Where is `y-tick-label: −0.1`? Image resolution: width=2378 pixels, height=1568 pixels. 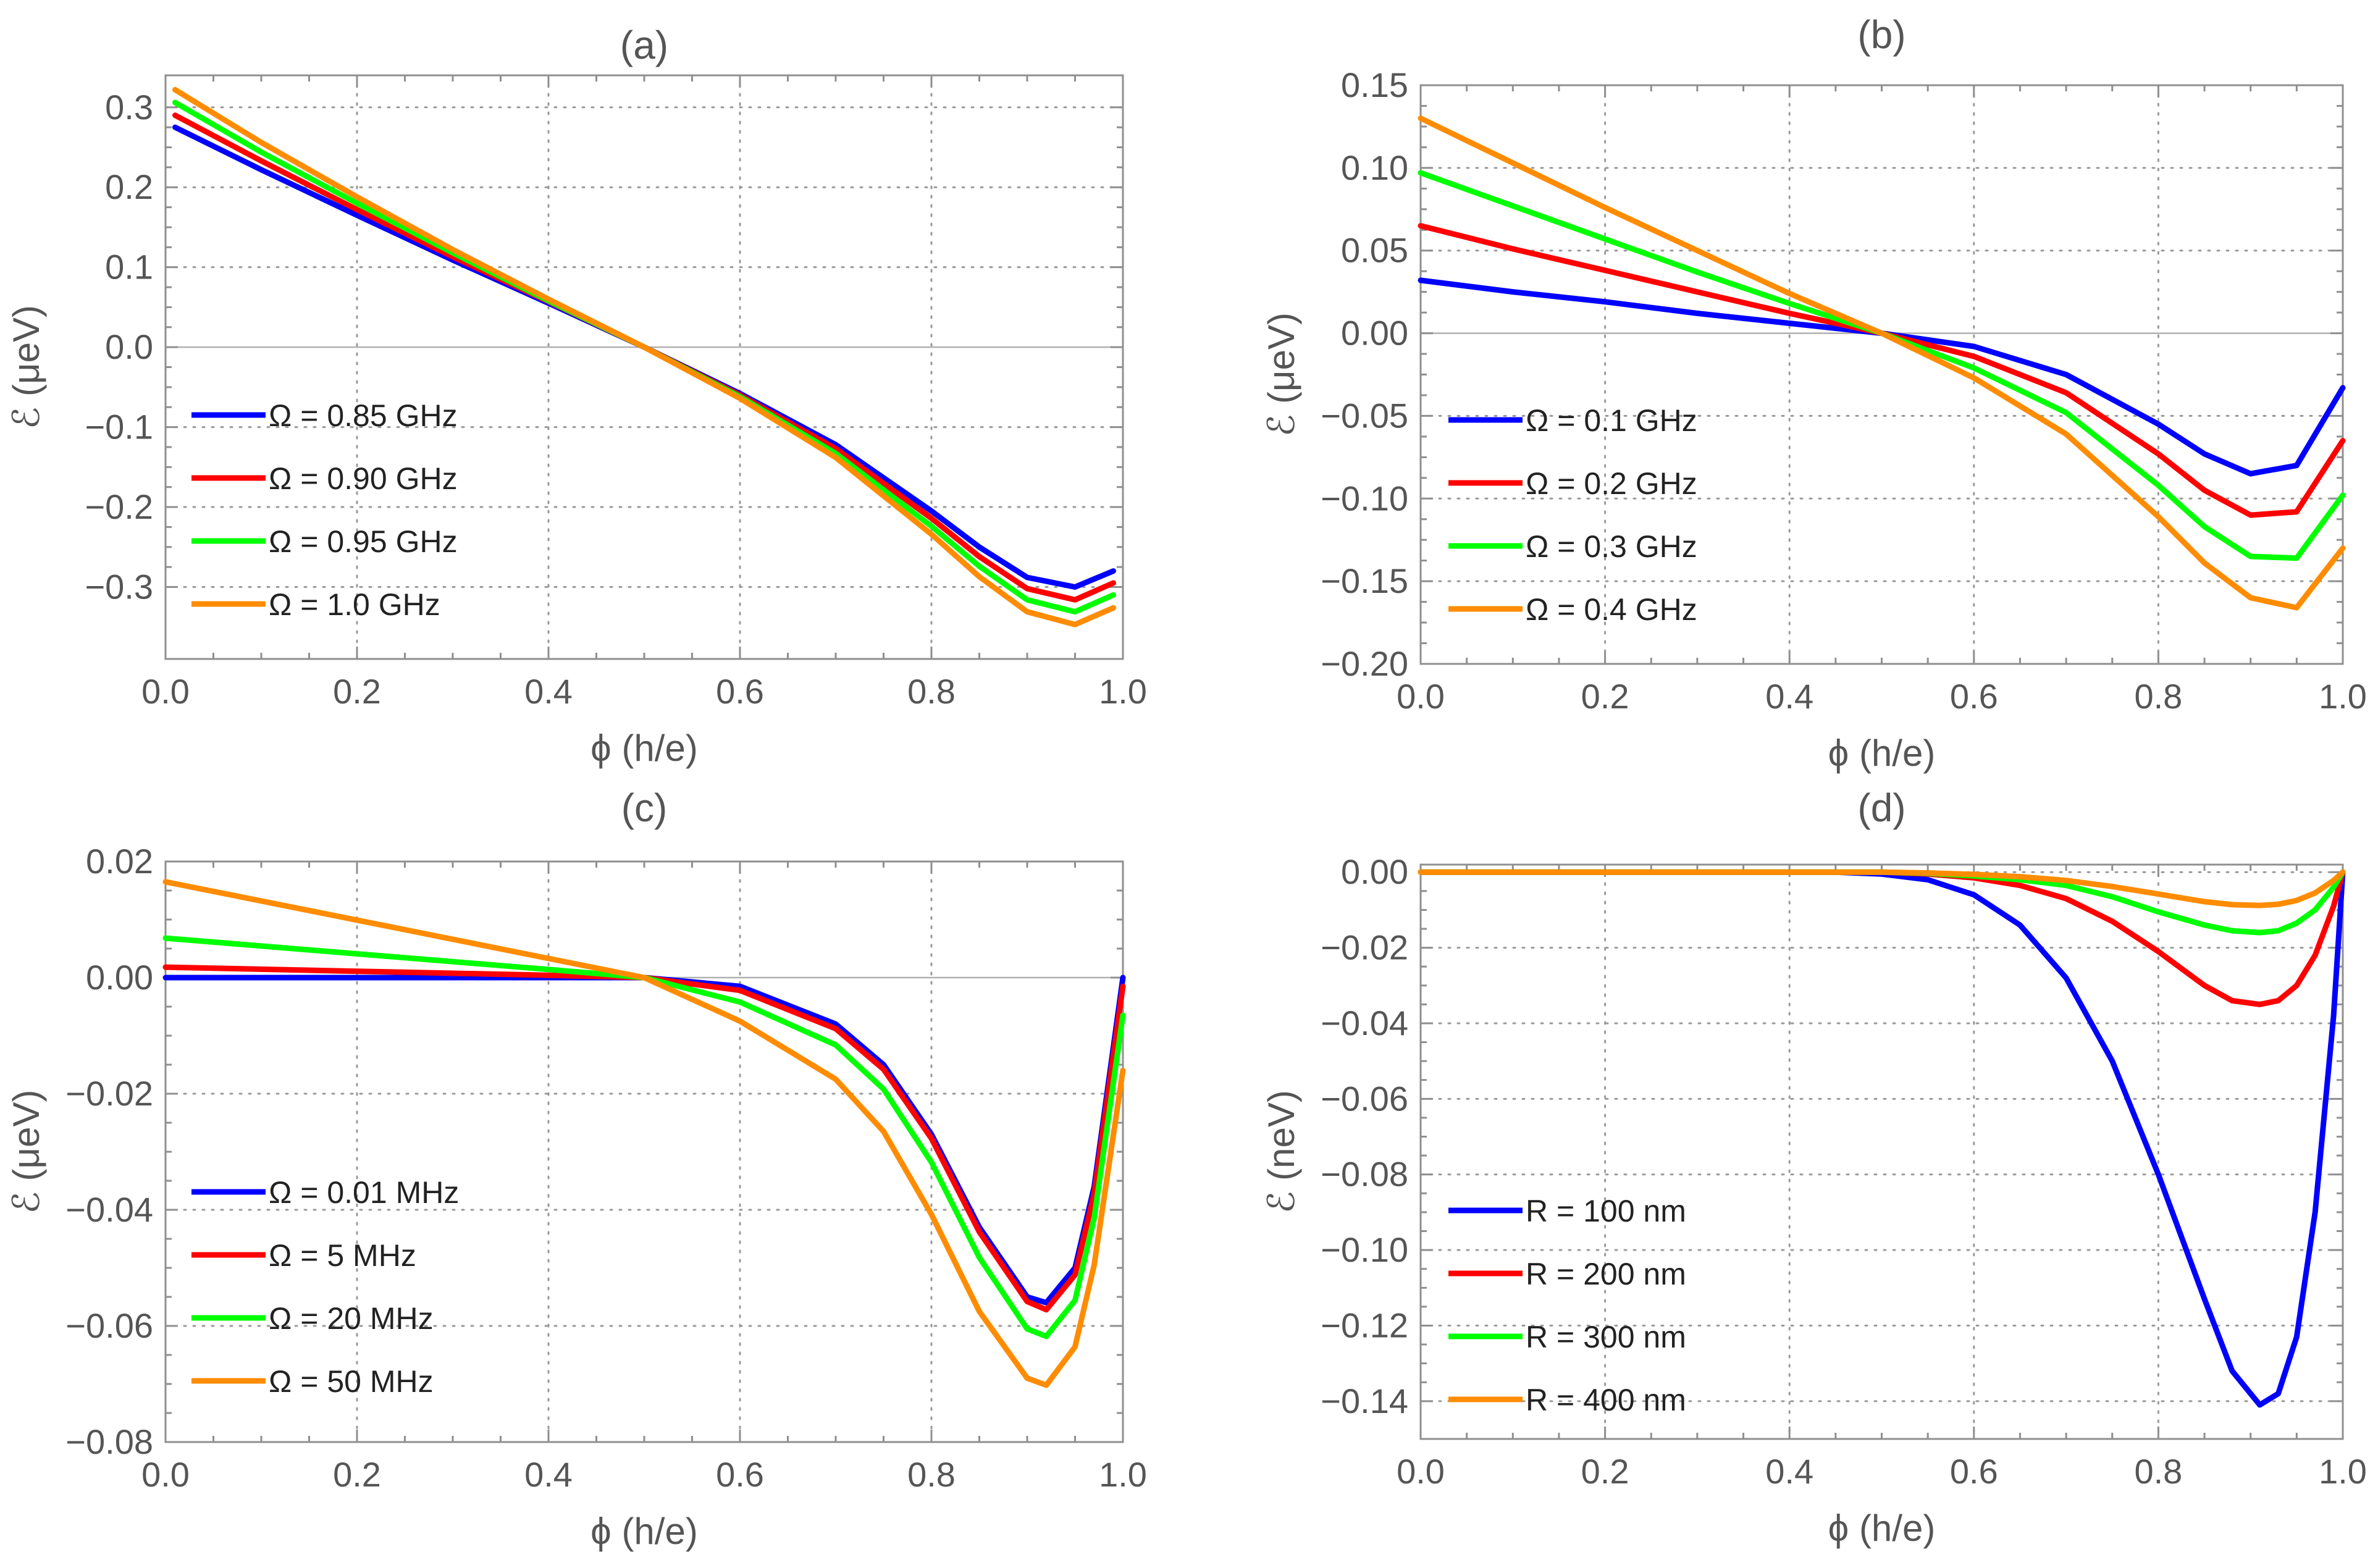
y-tick-label: −0.1 is located at coordinates (119, 428).